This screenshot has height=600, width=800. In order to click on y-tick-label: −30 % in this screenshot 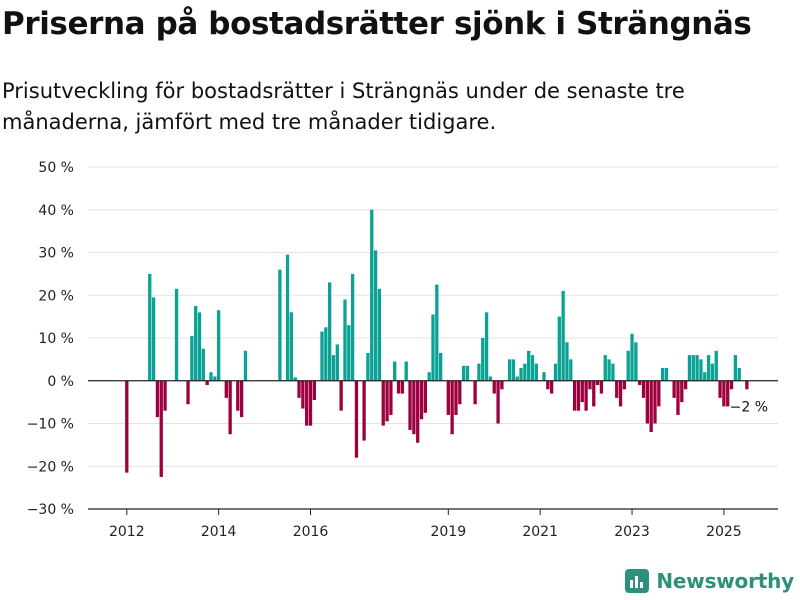, I will do `click(50, 510)`.